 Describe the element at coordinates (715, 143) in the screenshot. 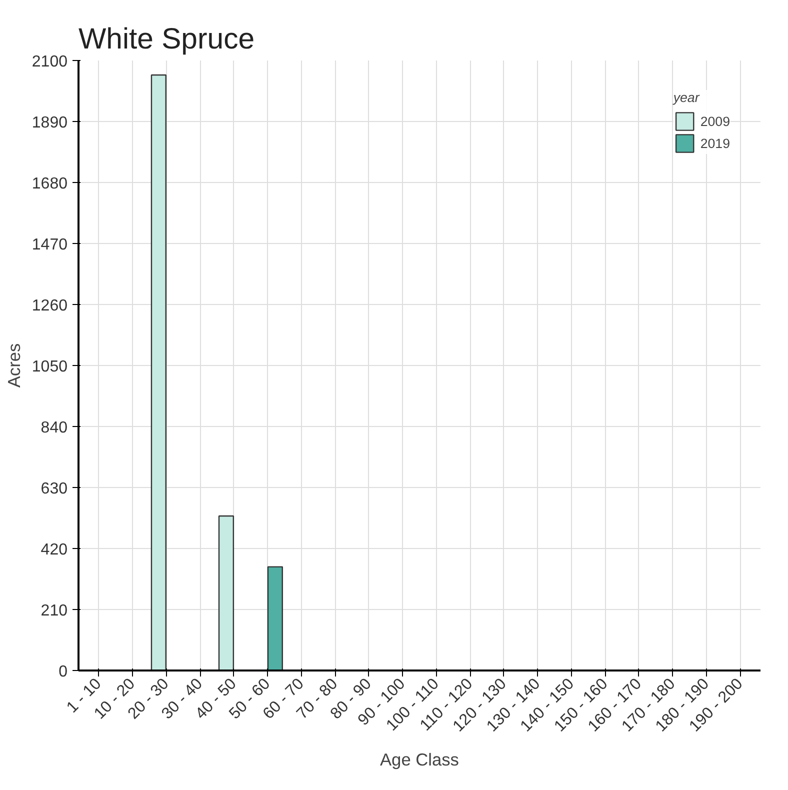

I see `legend-label: 2019` at that location.